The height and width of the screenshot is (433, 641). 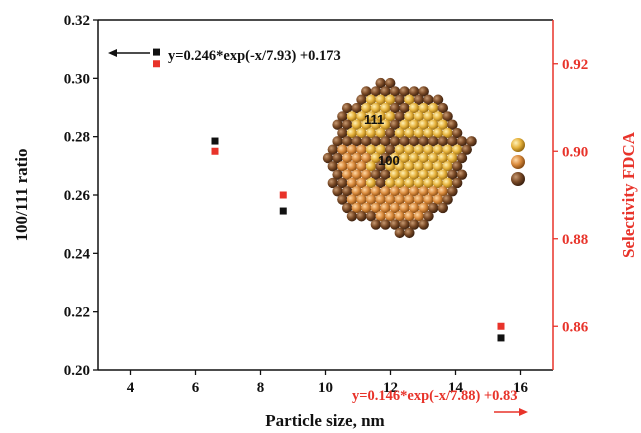 What do you see at coordinates (511, 412) in the screenshot?
I see `arrow-right-icon` at bounding box center [511, 412].